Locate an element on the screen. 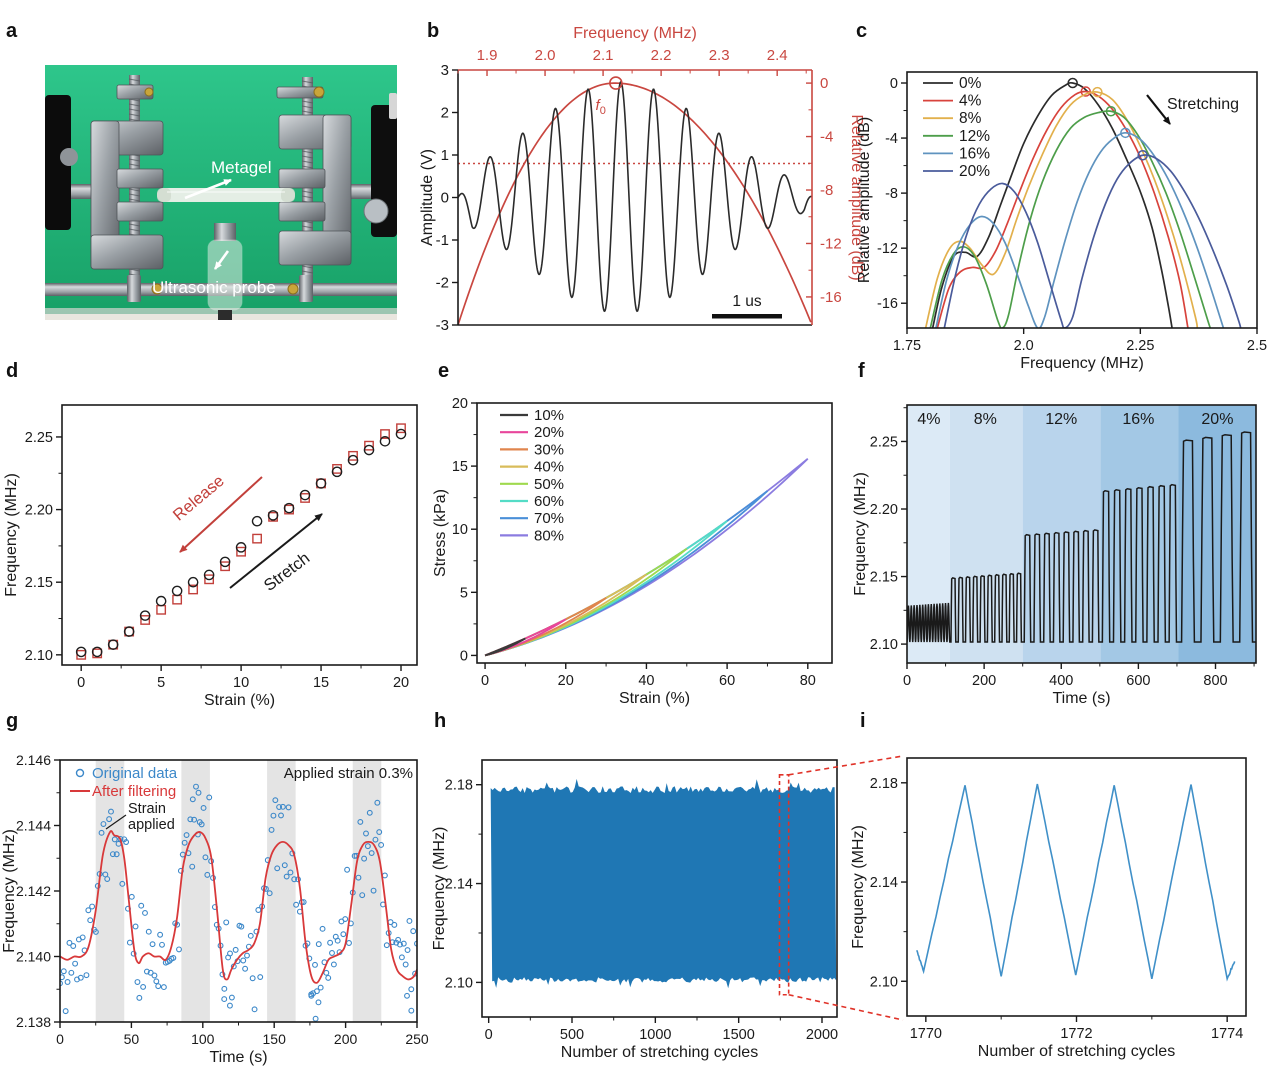 This screenshot has width=1269, height=1076. y-axis-label: Amplitude (V) is located at coordinates (427, 197).